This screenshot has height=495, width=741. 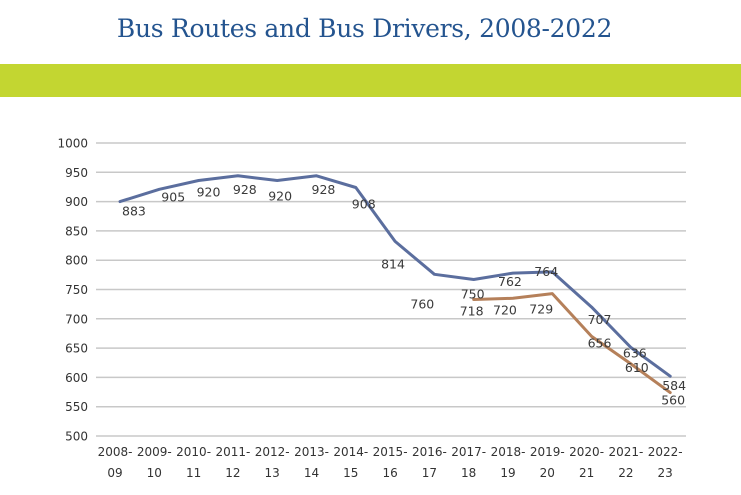 What do you see at coordinates (472, 310) in the screenshot?
I see `drivers-data-label: 718` at bounding box center [472, 310].